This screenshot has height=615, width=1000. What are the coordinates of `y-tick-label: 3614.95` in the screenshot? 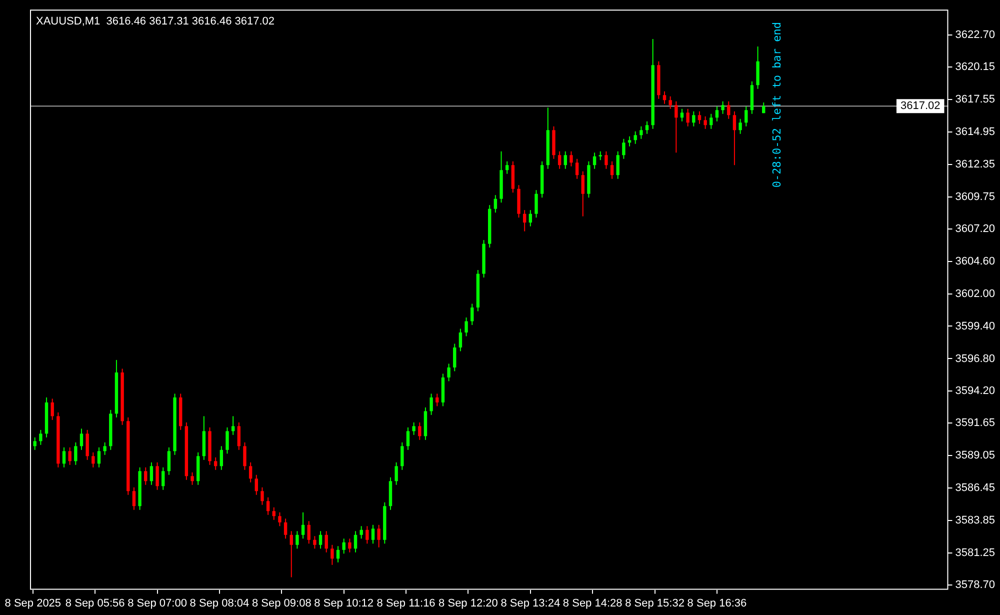 It's located at (975, 132).